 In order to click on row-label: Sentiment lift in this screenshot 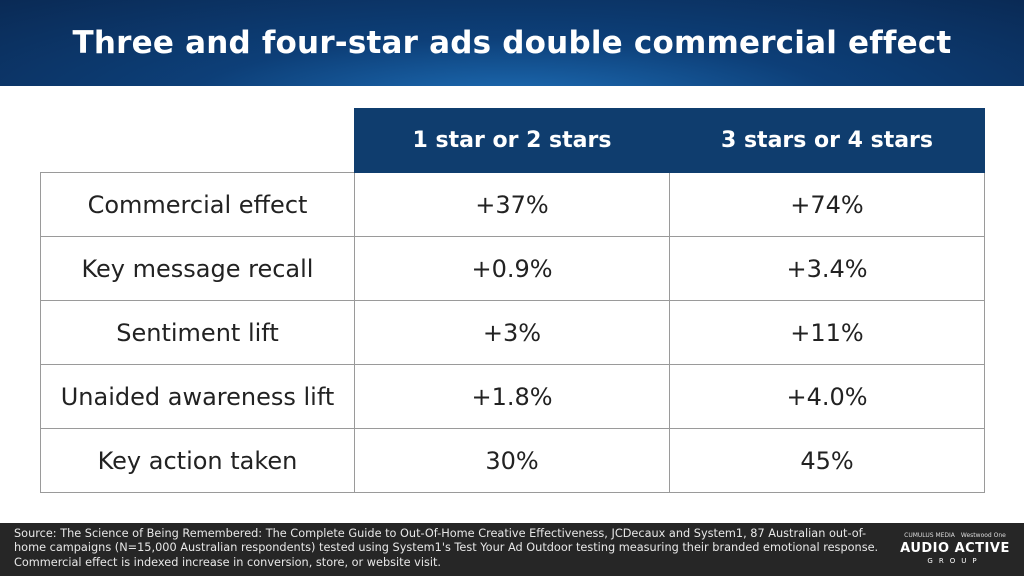, I will do `click(197, 332)`.